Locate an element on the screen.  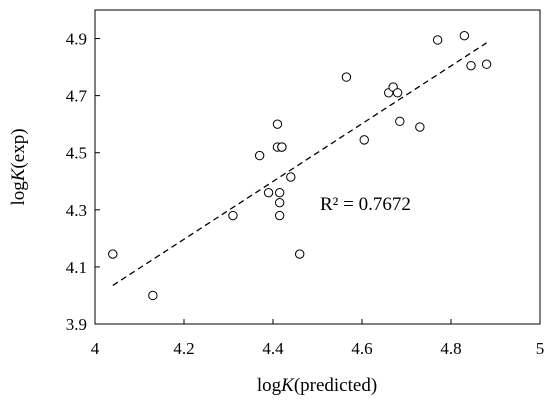
y-tick-label: 3.9 is located at coordinates (76, 324).